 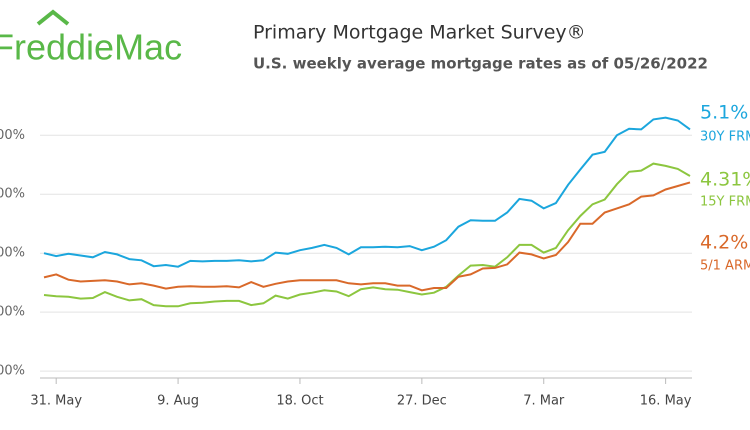 What do you see at coordinates (724, 113) in the screenshot?
I see `value-label: 5.1%` at bounding box center [724, 113].